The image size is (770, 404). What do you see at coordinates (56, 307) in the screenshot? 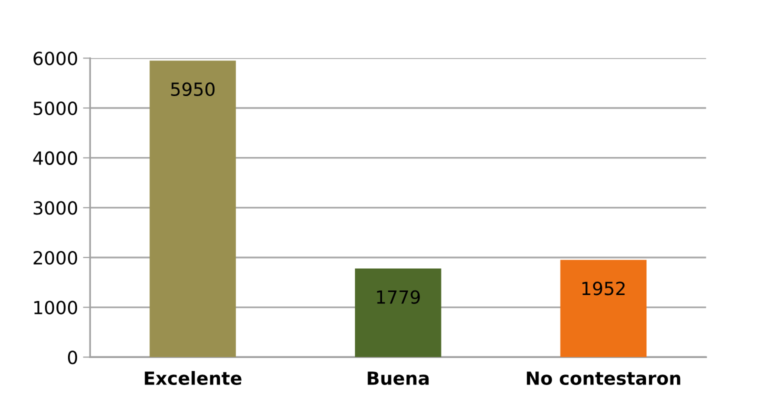
I see `y-tick-label: 1000` at bounding box center [56, 307].